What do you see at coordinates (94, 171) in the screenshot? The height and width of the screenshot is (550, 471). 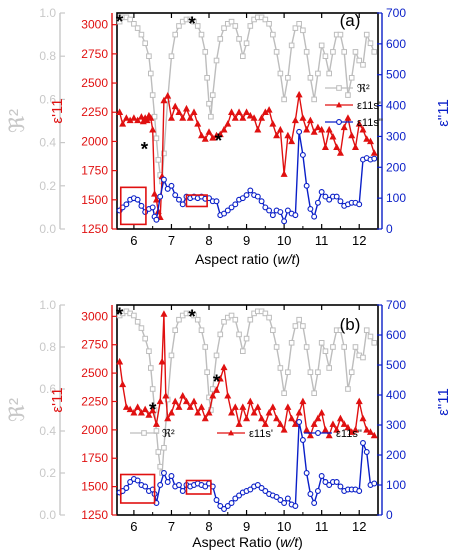 I see `real-tick-label: 1750` at bounding box center [94, 171].